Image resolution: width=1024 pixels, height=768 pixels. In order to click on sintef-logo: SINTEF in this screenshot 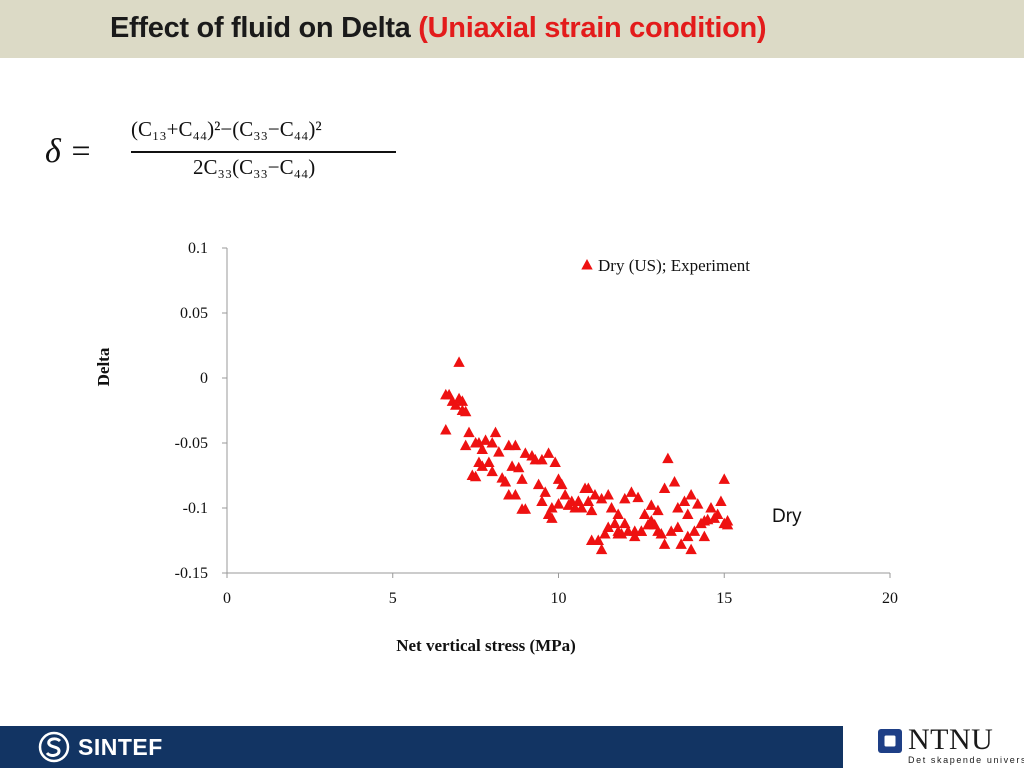, I will do `click(100, 747)`.